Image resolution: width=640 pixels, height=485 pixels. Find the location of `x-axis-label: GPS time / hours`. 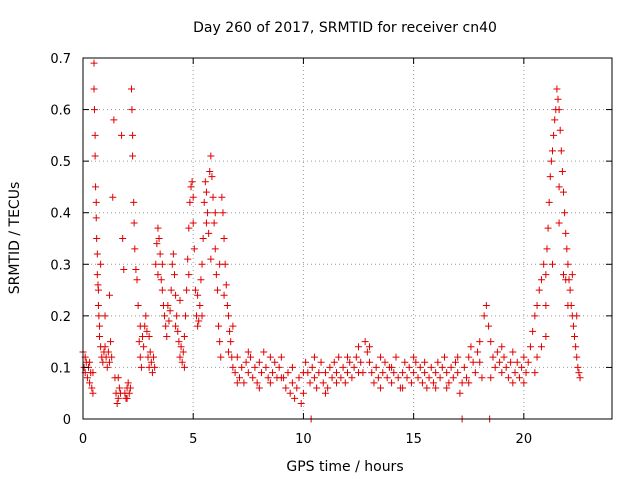

x-axis-label: GPS time / hours is located at coordinates (344, 467).